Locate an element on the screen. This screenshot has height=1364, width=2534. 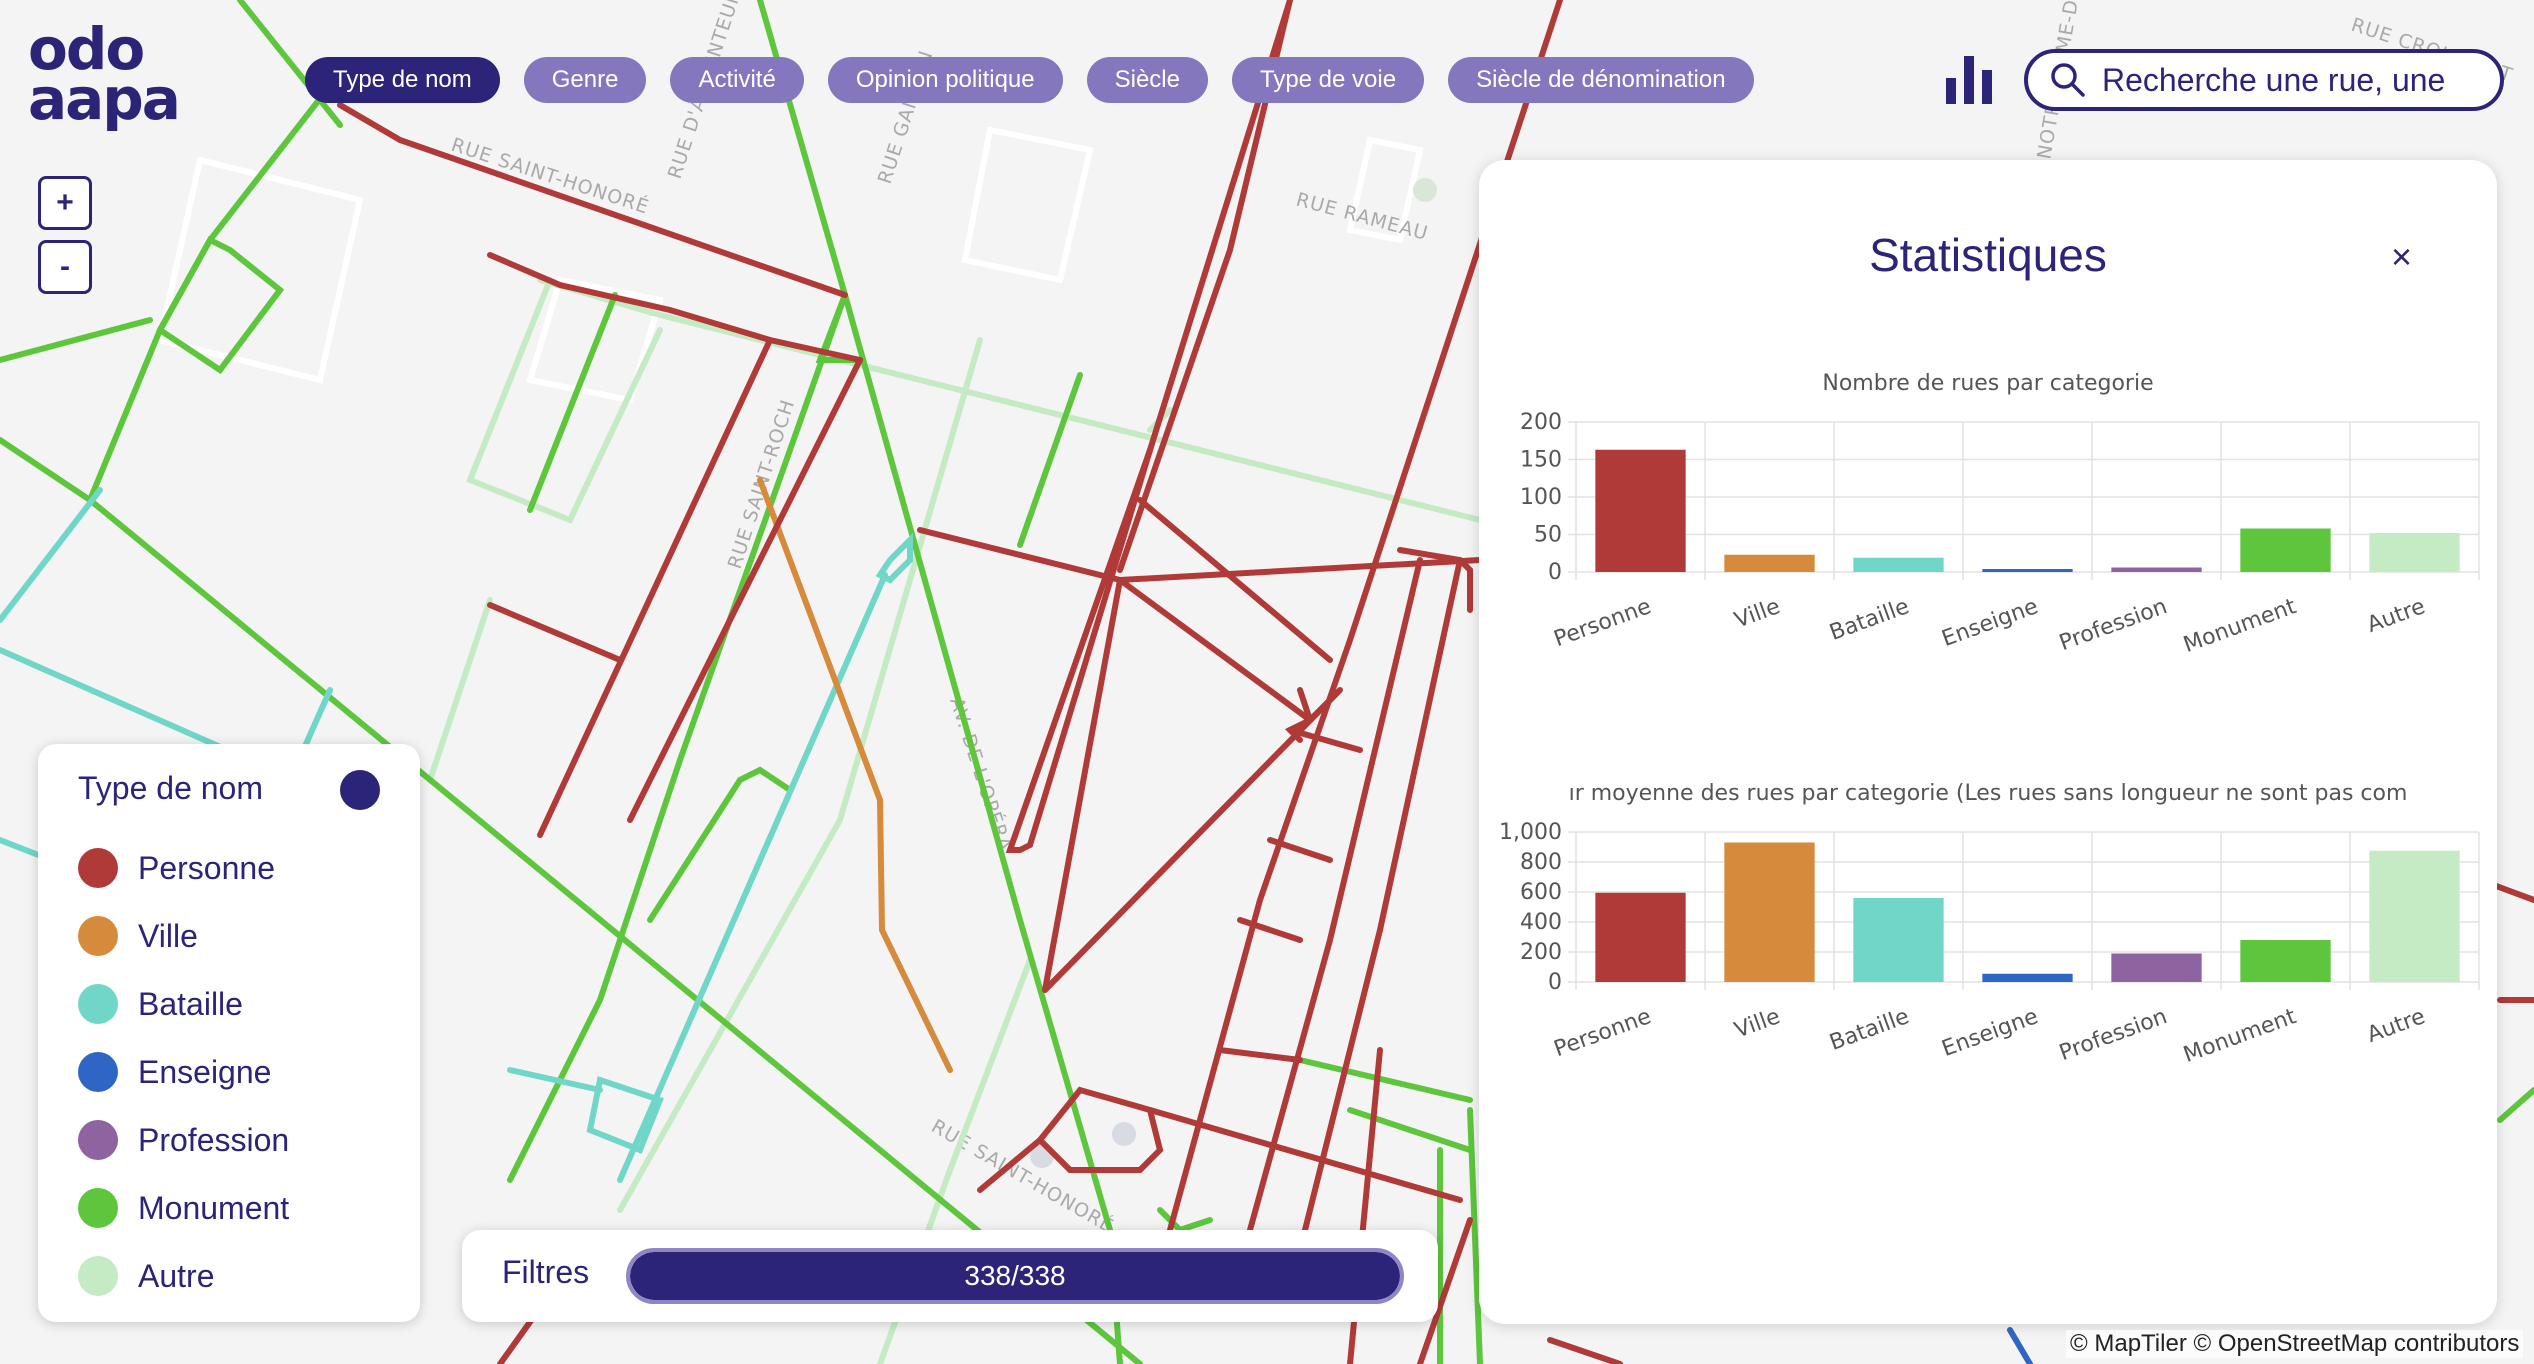
legend-item-monument: Monument is located at coordinates (183, 1208).